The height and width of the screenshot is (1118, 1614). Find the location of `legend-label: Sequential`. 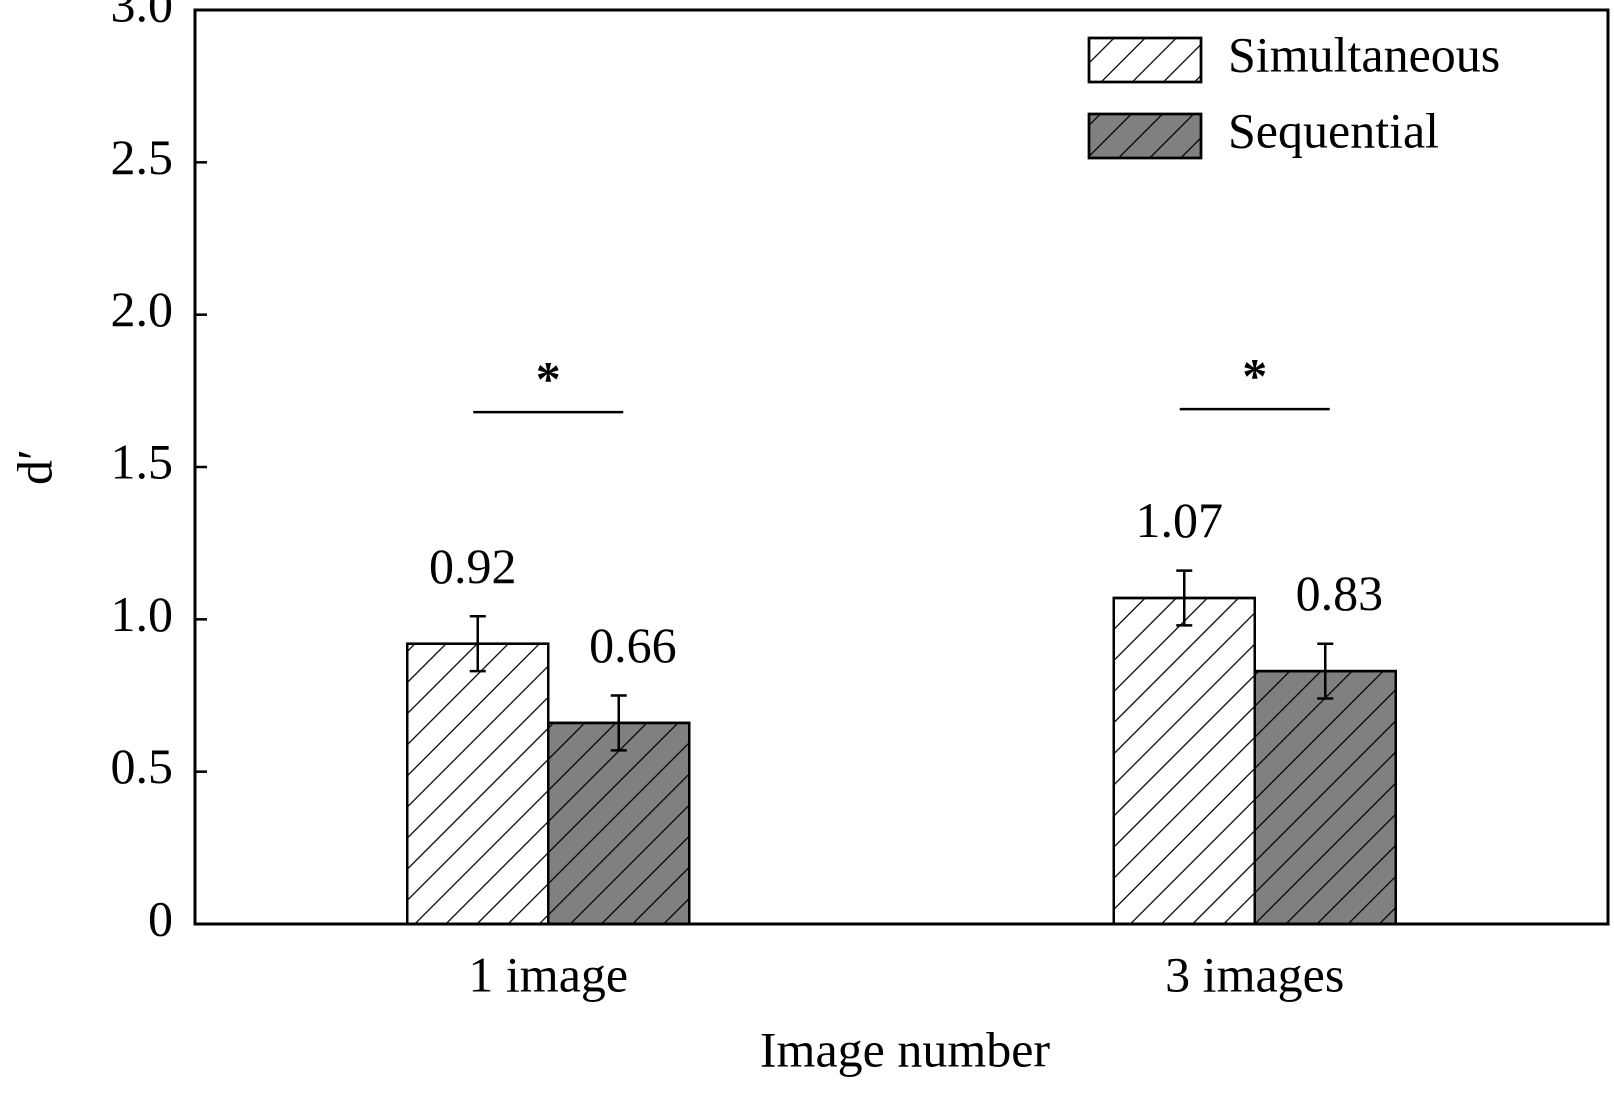

legend-label: Sequential is located at coordinates (1333, 130).